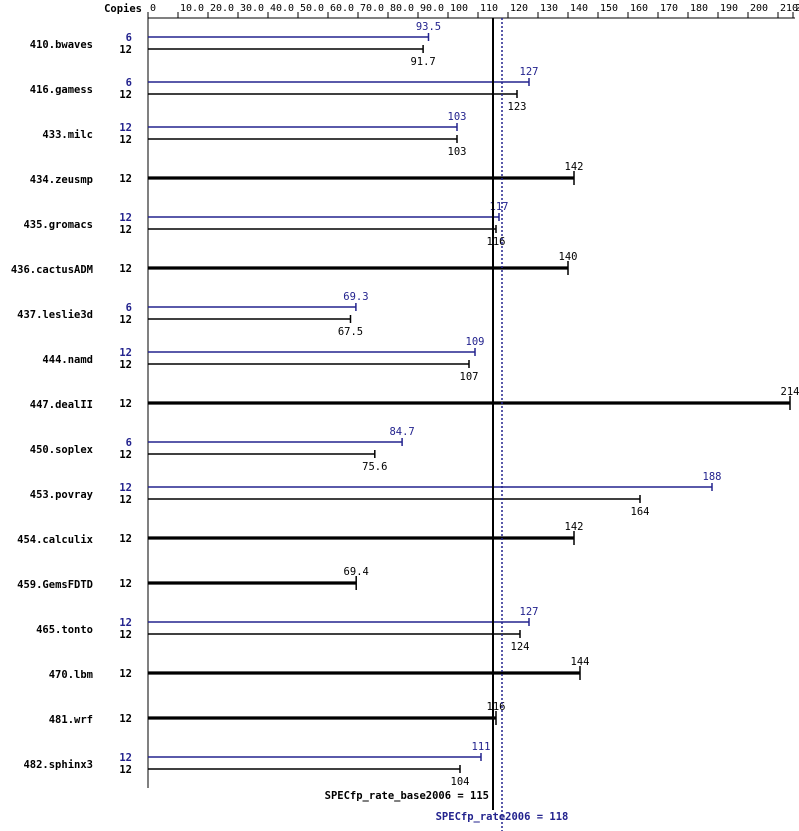 The height and width of the screenshot is (831, 799). I want to click on value-label: 124, so click(520, 647).